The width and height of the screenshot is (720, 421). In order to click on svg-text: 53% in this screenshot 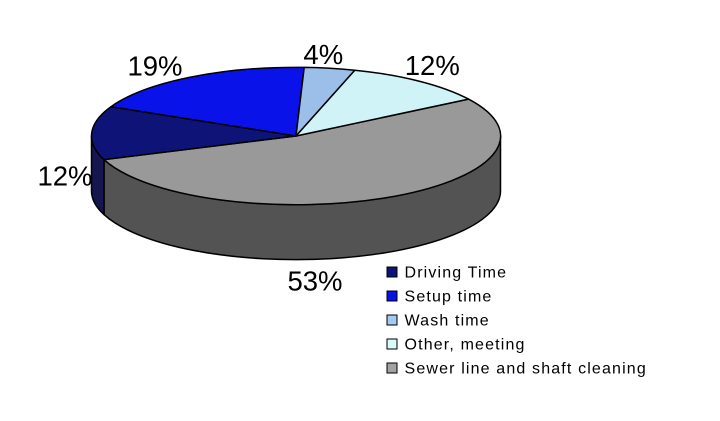, I will do `click(314, 281)`.